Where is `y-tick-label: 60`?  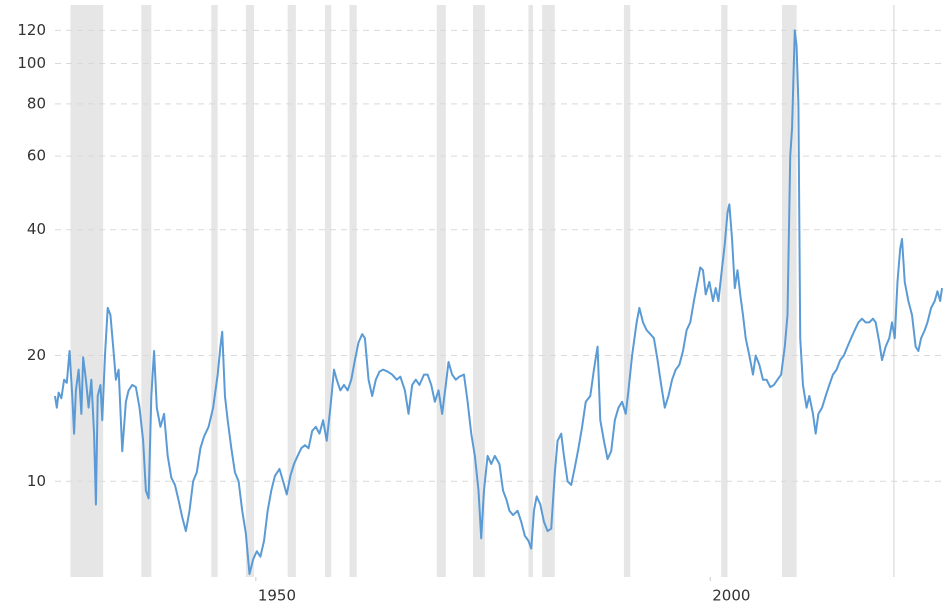 y-tick-label: 60 is located at coordinates (36, 156).